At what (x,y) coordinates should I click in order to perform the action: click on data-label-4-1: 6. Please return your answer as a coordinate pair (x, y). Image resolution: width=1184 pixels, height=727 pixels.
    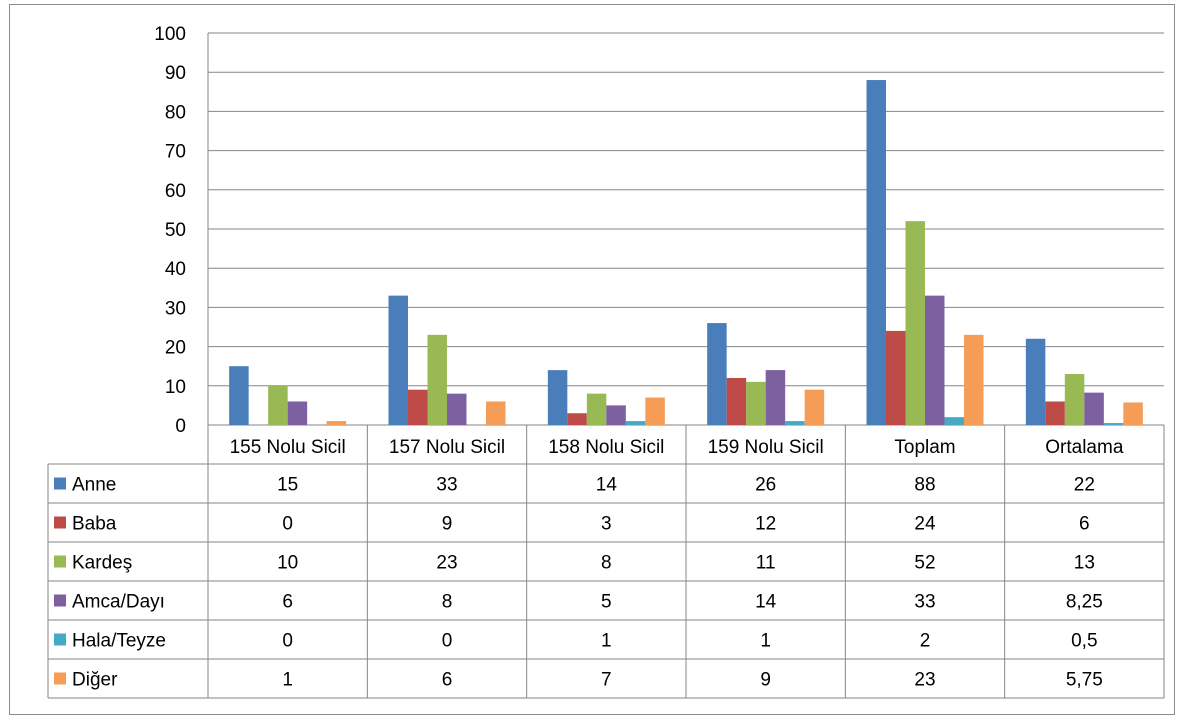
    Looking at the image, I should click on (287, 602).